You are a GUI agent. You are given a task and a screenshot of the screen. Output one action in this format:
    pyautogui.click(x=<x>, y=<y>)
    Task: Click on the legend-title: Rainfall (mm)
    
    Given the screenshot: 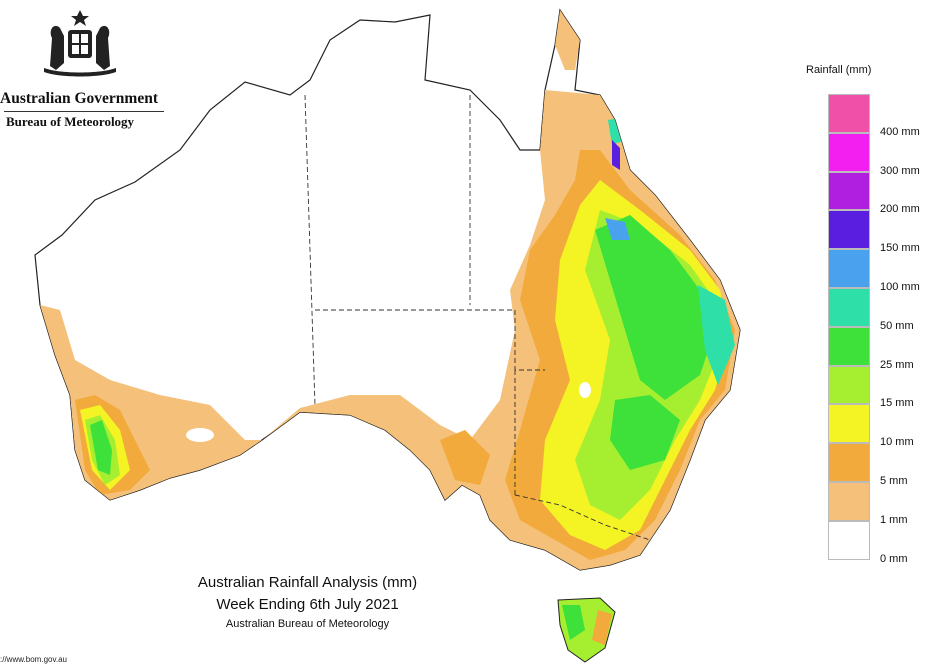 What is the action you would take?
    pyautogui.click(x=839, y=70)
    